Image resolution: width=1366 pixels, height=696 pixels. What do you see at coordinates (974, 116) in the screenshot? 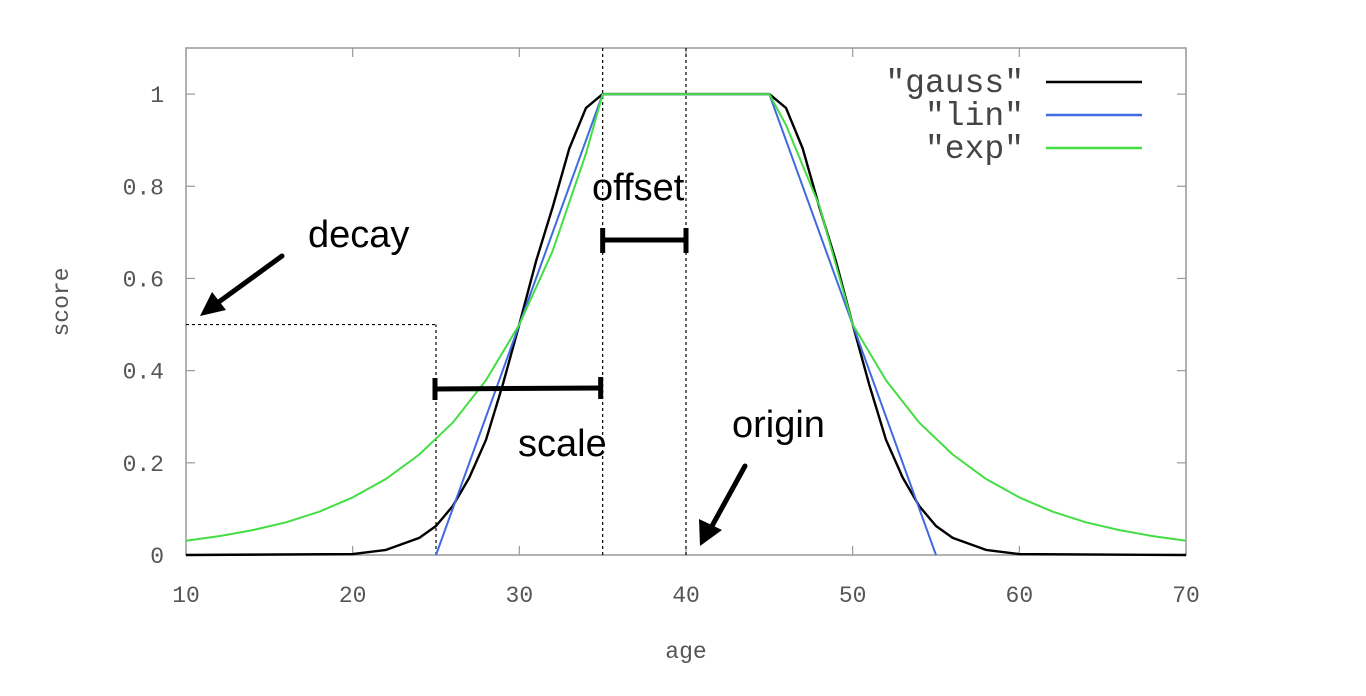
I see `legend-label-lin: "lin"` at bounding box center [974, 116].